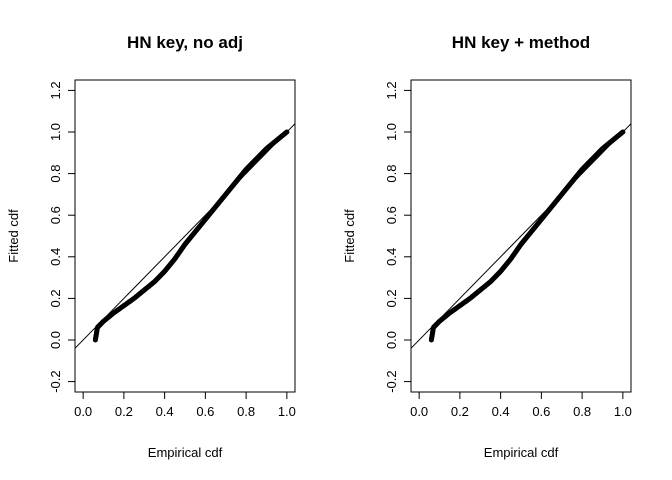 This screenshot has height=480, width=672. Describe the element at coordinates (185, 42) in the screenshot. I see `chart-title: HN key, no adj` at that location.